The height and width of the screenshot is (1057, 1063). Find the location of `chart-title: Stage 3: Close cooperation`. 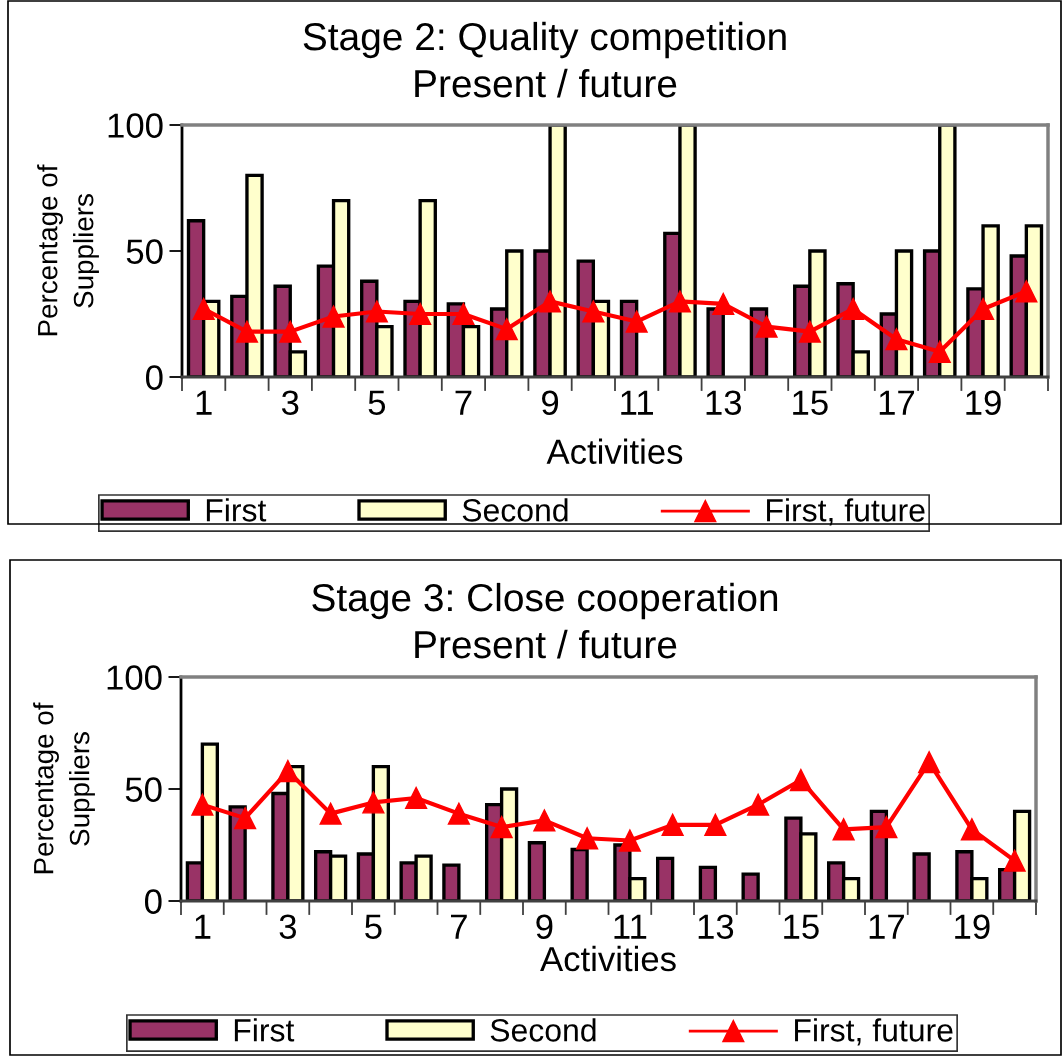

chart-title: Stage 3: Close cooperation is located at coordinates (545, 601).